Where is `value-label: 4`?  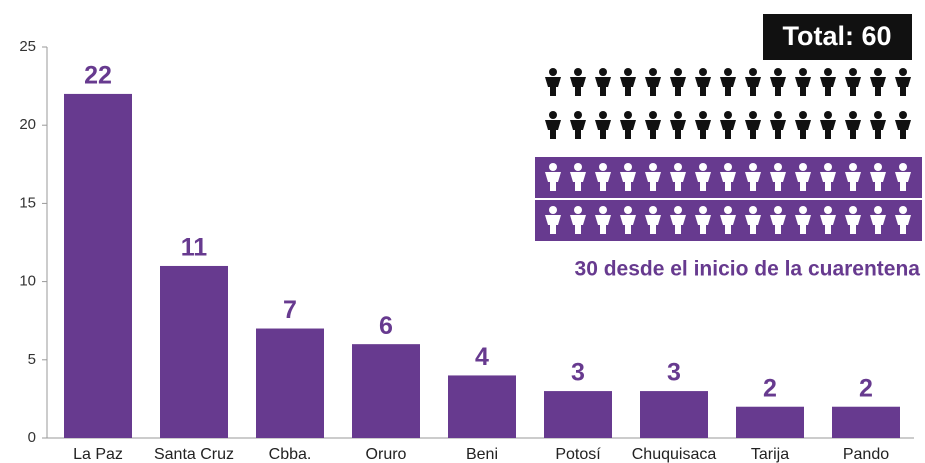 value-label: 4 is located at coordinates (482, 357).